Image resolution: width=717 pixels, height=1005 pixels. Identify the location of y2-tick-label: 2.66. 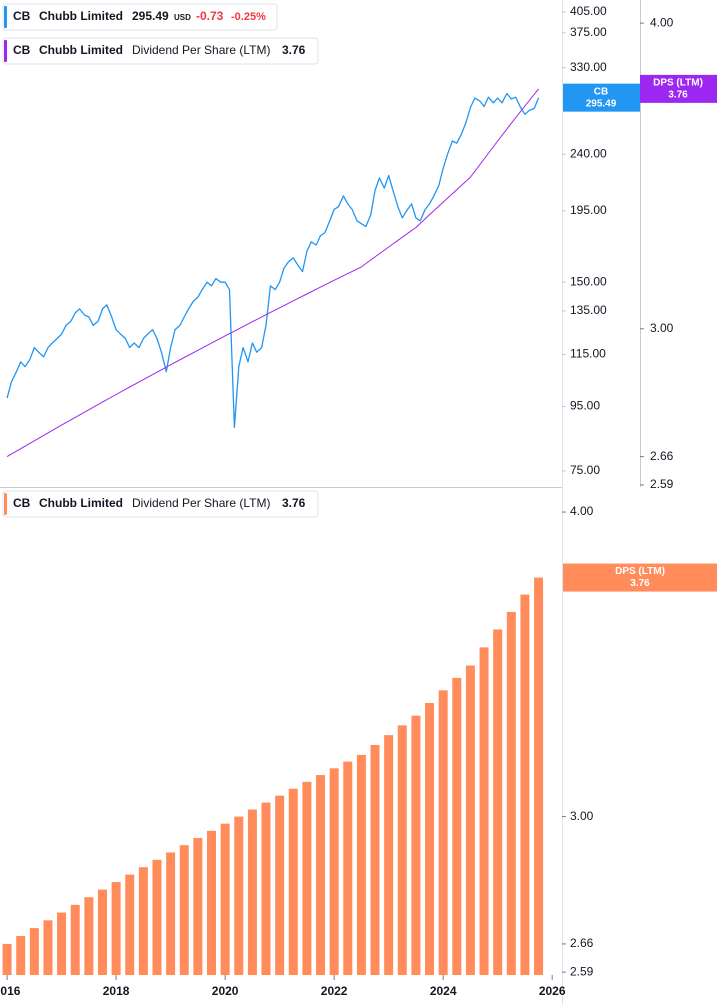
(662, 456).